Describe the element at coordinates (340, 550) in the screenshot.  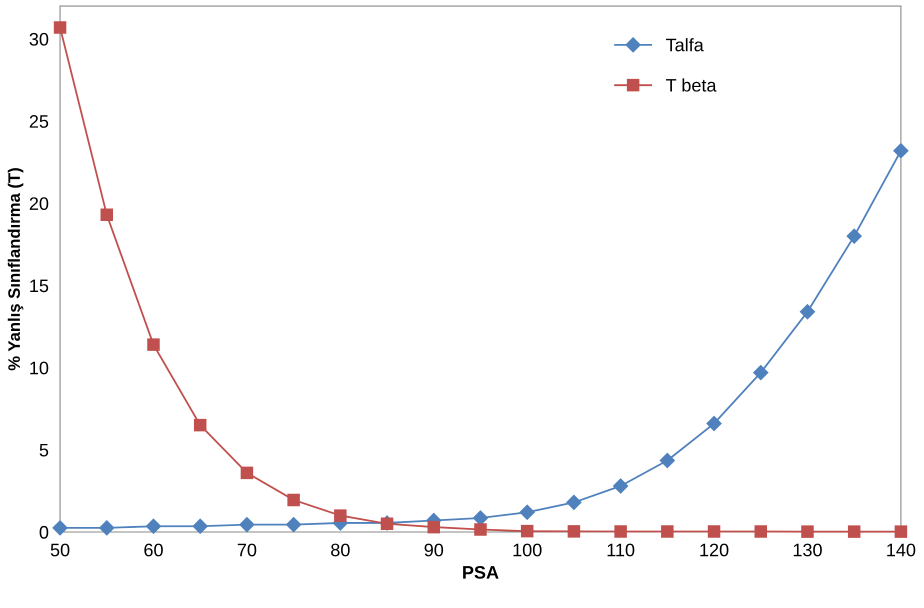
I see `x-tick-label: 80` at that location.